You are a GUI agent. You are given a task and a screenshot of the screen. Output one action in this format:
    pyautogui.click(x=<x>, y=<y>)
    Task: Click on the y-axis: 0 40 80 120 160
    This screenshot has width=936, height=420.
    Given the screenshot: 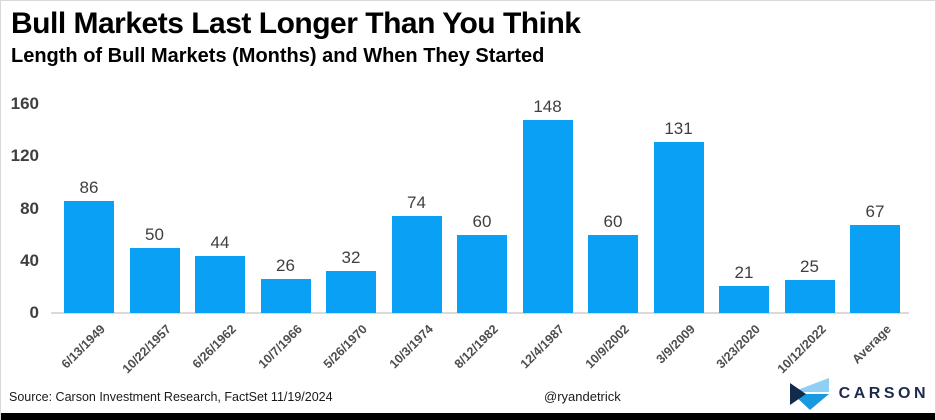 What is the action you would take?
    pyautogui.click(x=20, y=208)
    